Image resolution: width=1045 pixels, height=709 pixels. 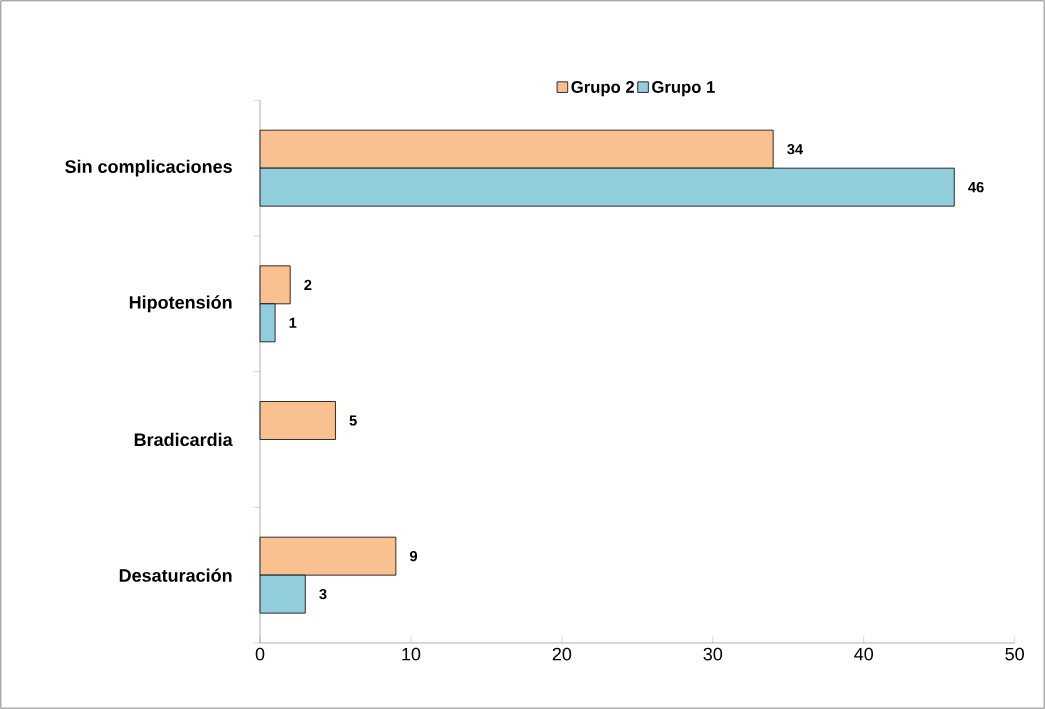 What do you see at coordinates (411, 654) in the screenshot?
I see `x-tick-label: 10` at bounding box center [411, 654].